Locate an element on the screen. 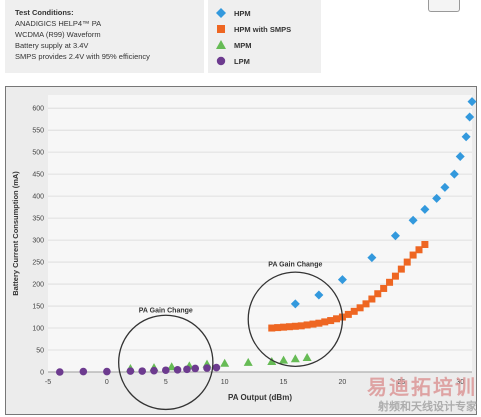 The image size is (481, 417). chart-legend: HPM HPM with SMPS MPM LPM is located at coordinates (264, 36).